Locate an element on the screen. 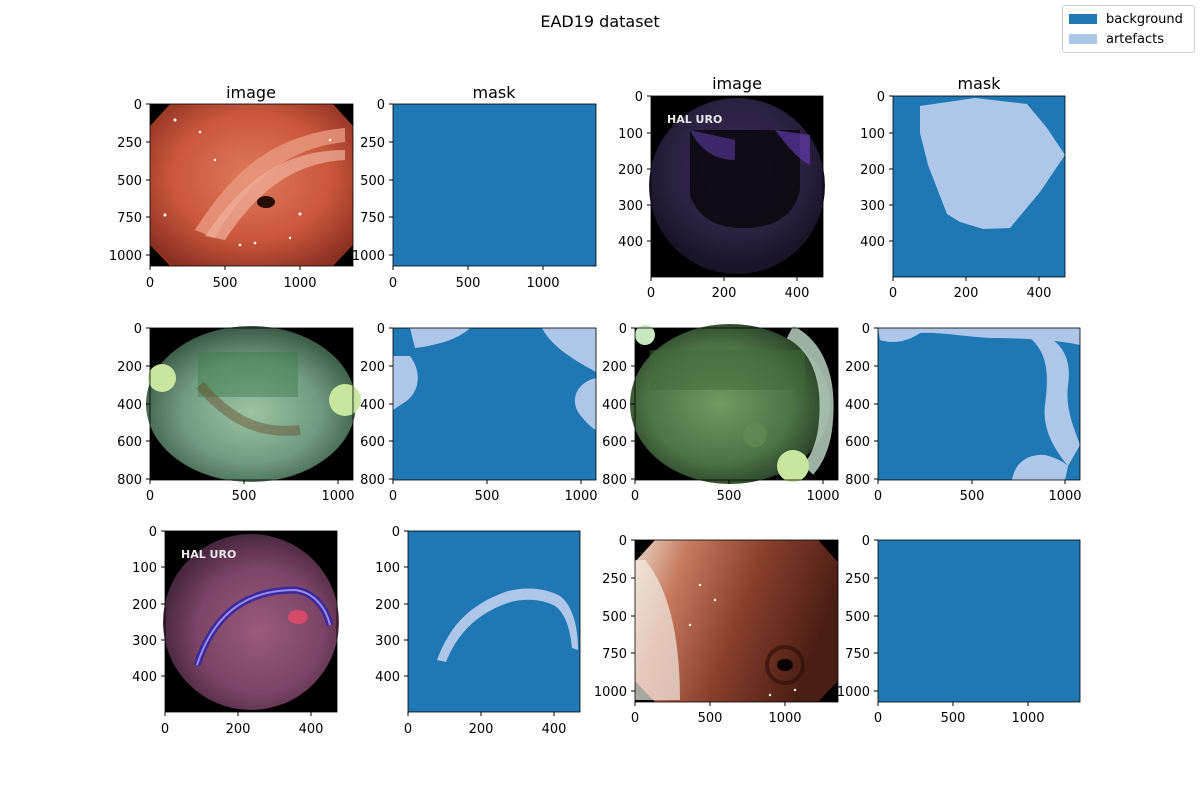  panel-10-ytick-1: 100 is located at coordinates (387, 568).